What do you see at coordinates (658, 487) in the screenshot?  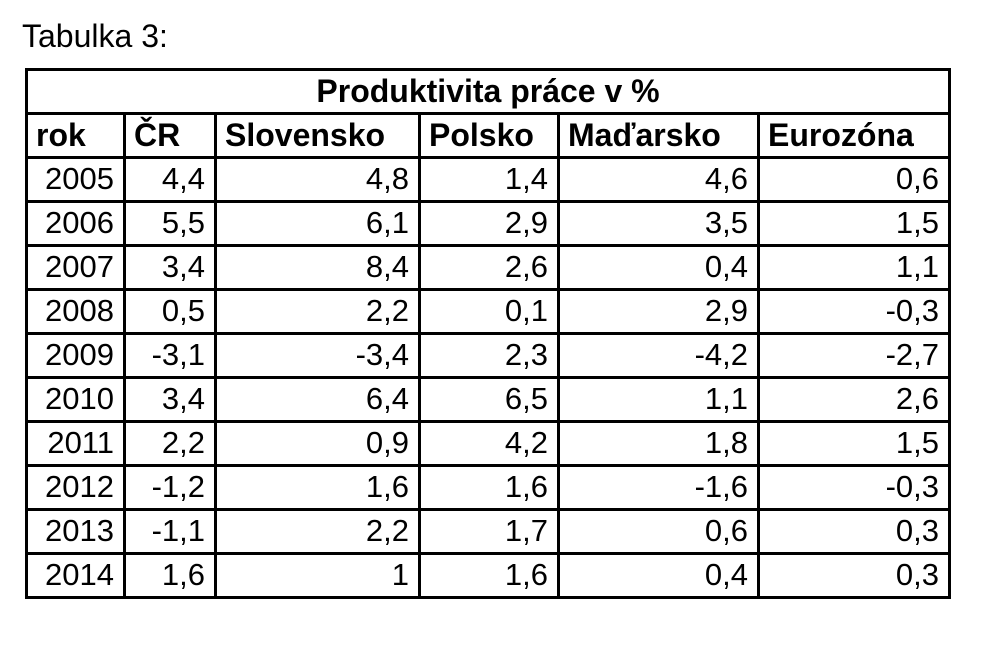 I see `cell-value: -1,6` at bounding box center [658, 487].